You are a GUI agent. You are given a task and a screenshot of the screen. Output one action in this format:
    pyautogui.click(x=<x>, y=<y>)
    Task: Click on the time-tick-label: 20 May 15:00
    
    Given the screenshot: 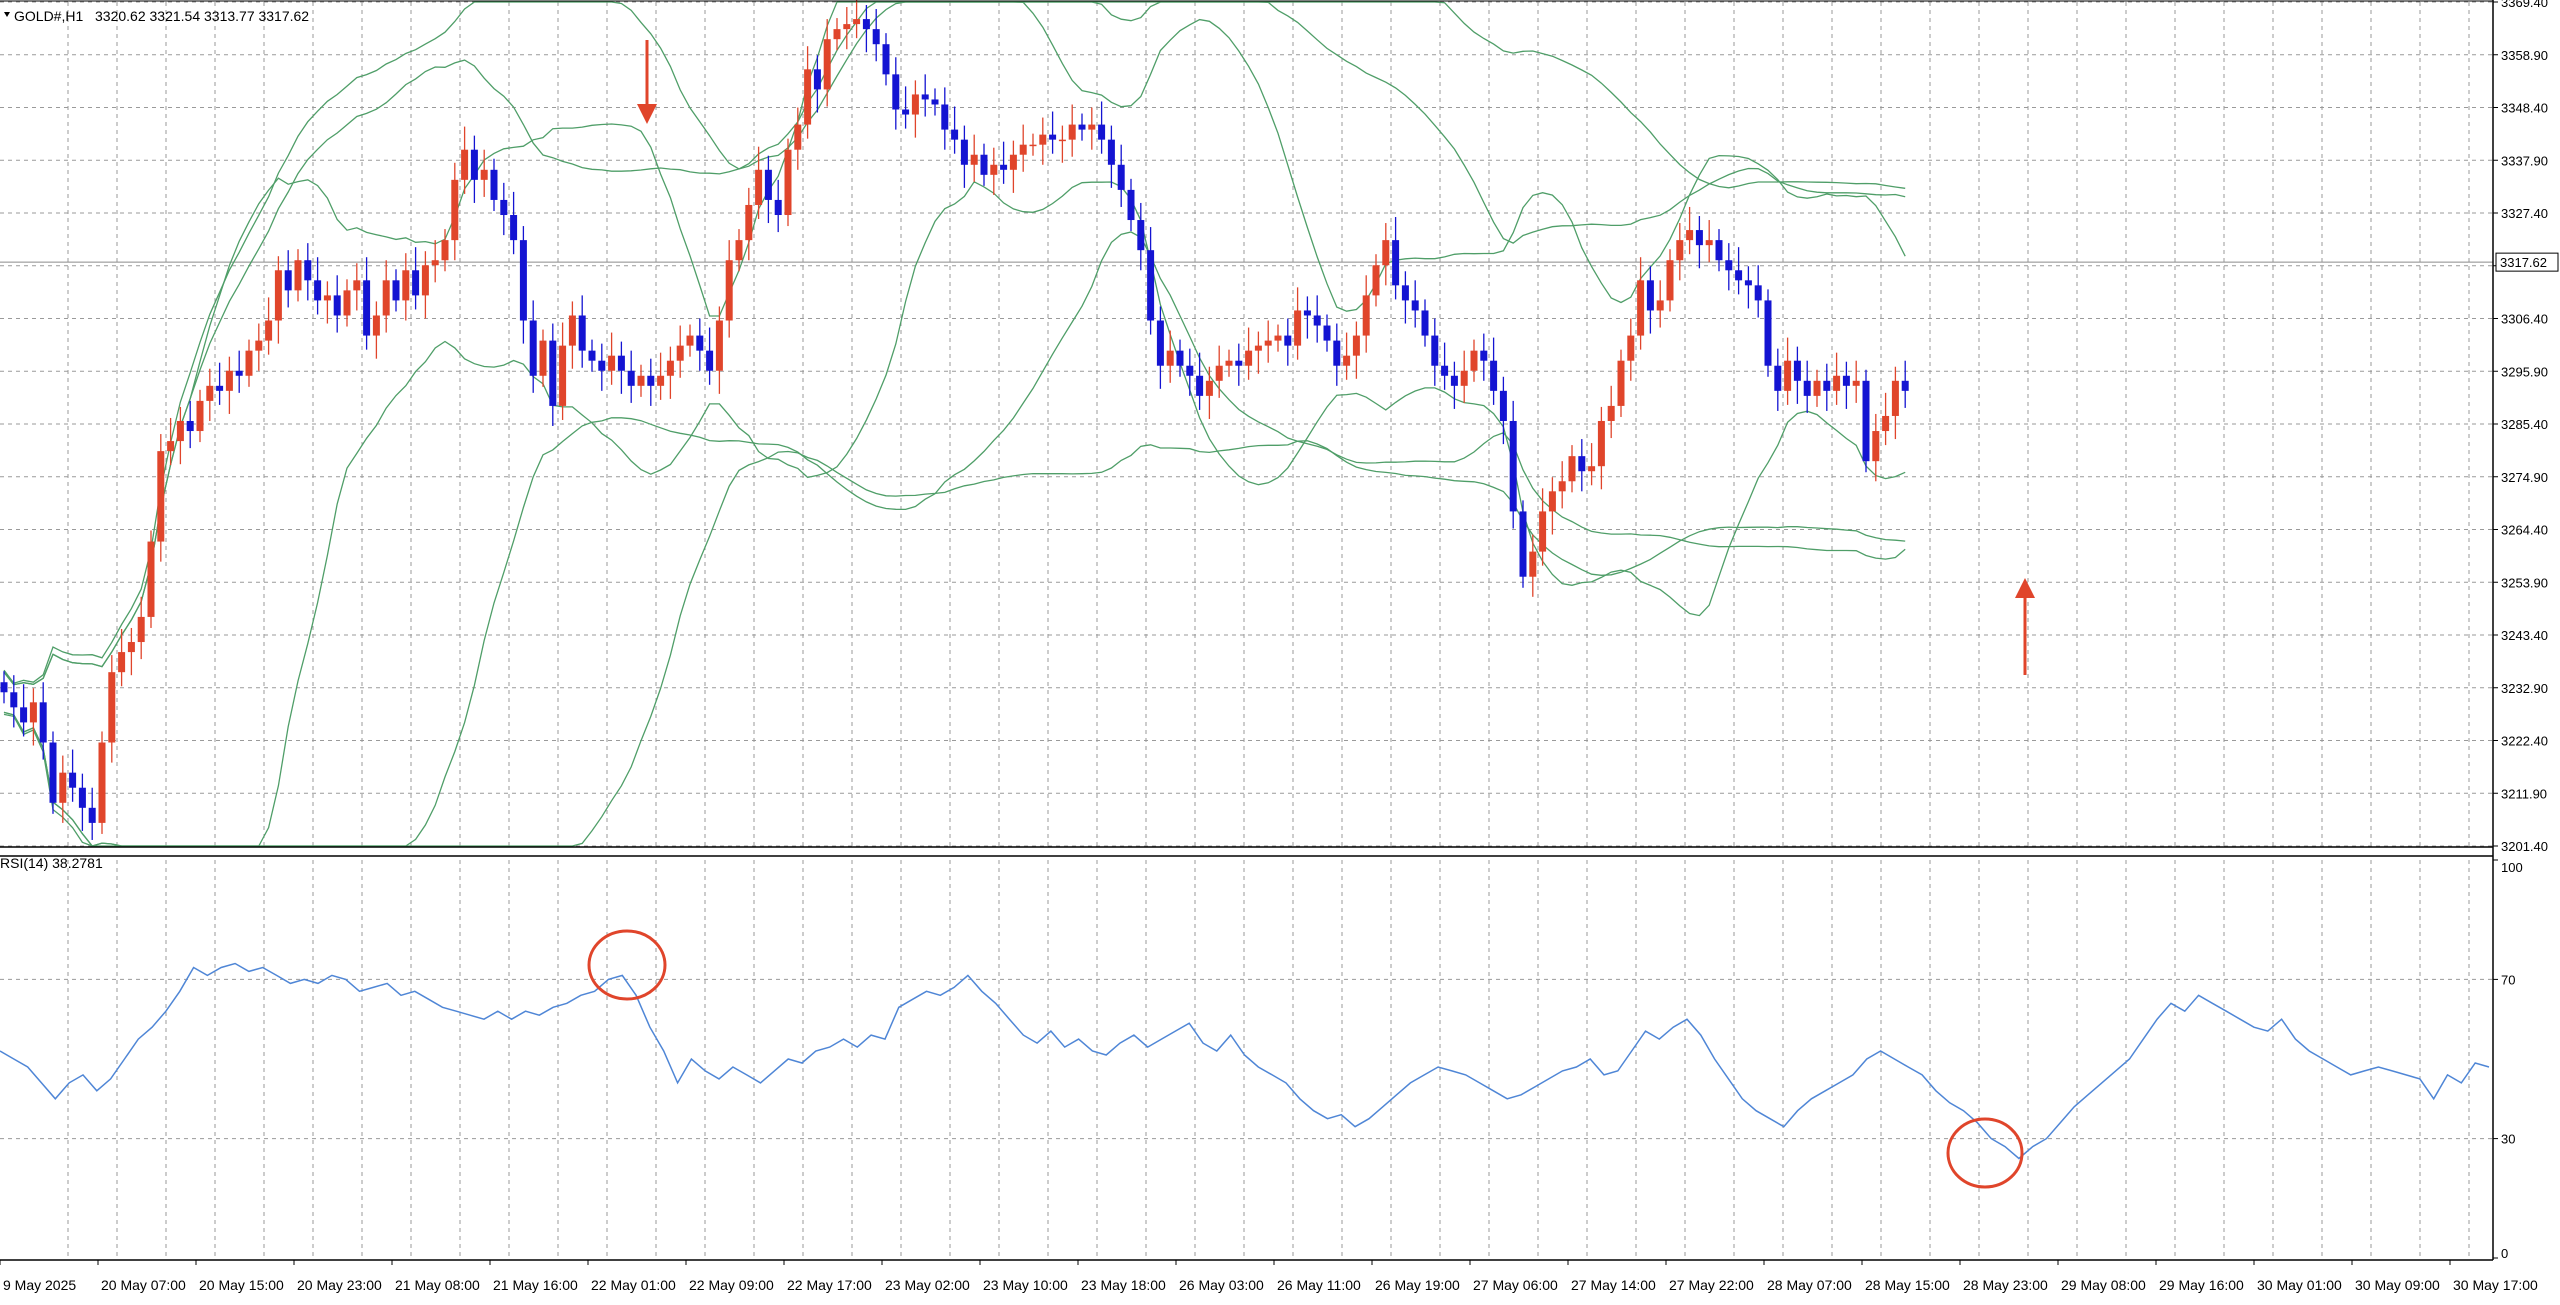 What is the action you would take?
    pyautogui.click(x=241, y=1285)
    